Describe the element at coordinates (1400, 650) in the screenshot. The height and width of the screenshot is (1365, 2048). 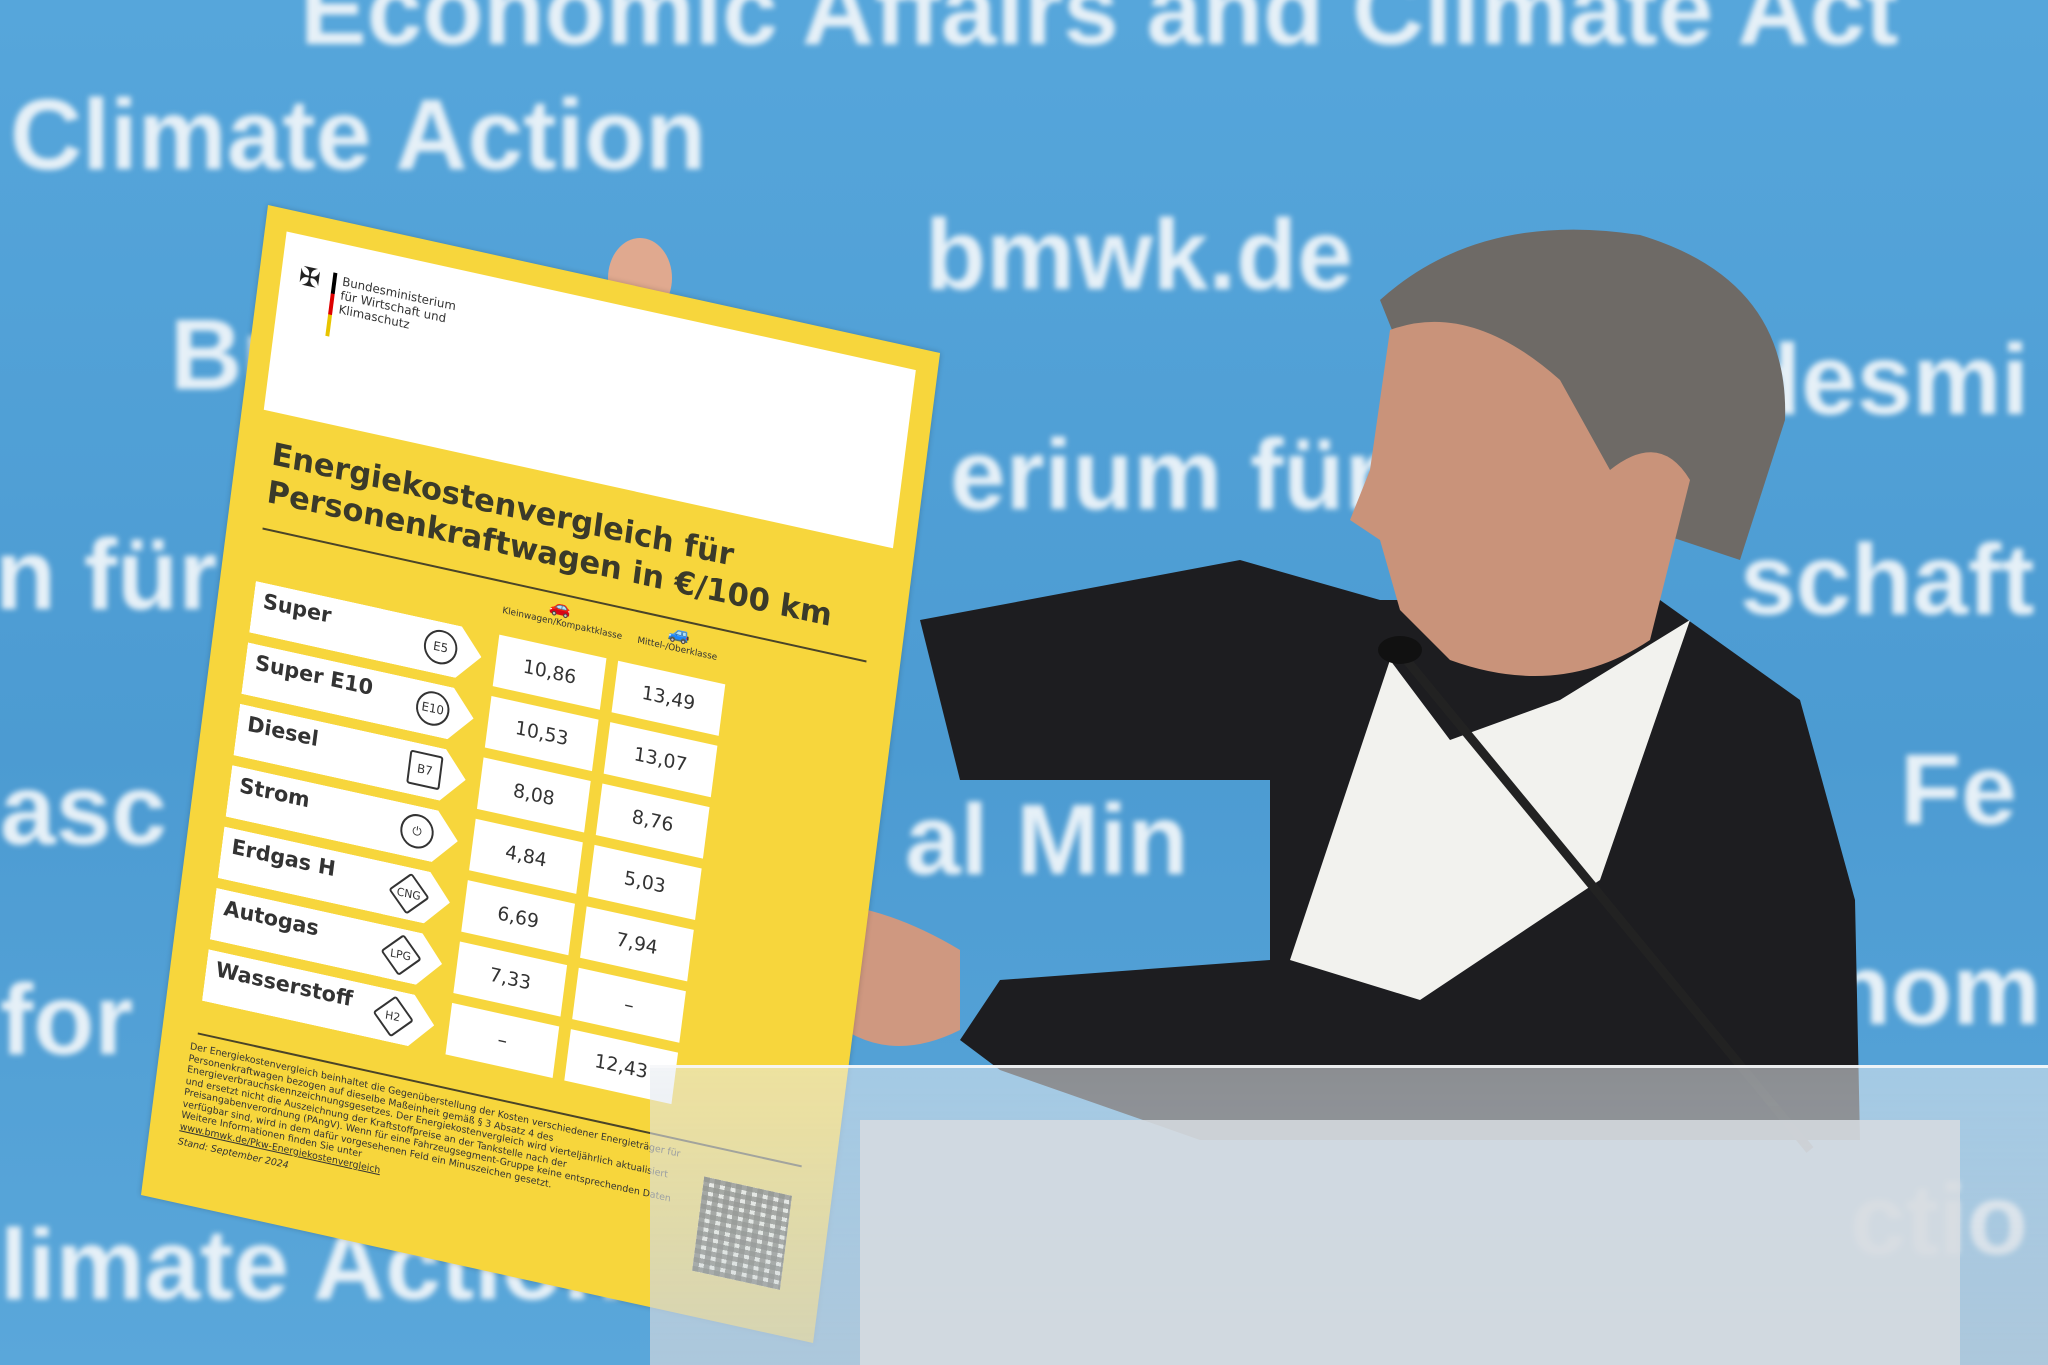
I see `microphone-head` at that location.